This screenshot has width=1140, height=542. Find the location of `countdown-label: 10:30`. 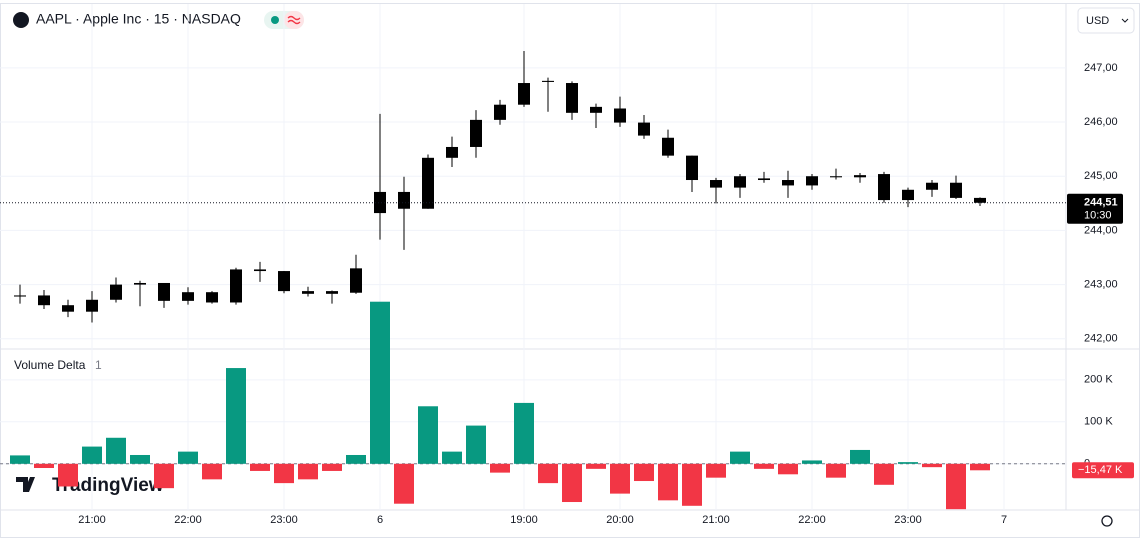

countdown-label: 10:30 is located at coordinates (1098, 216).